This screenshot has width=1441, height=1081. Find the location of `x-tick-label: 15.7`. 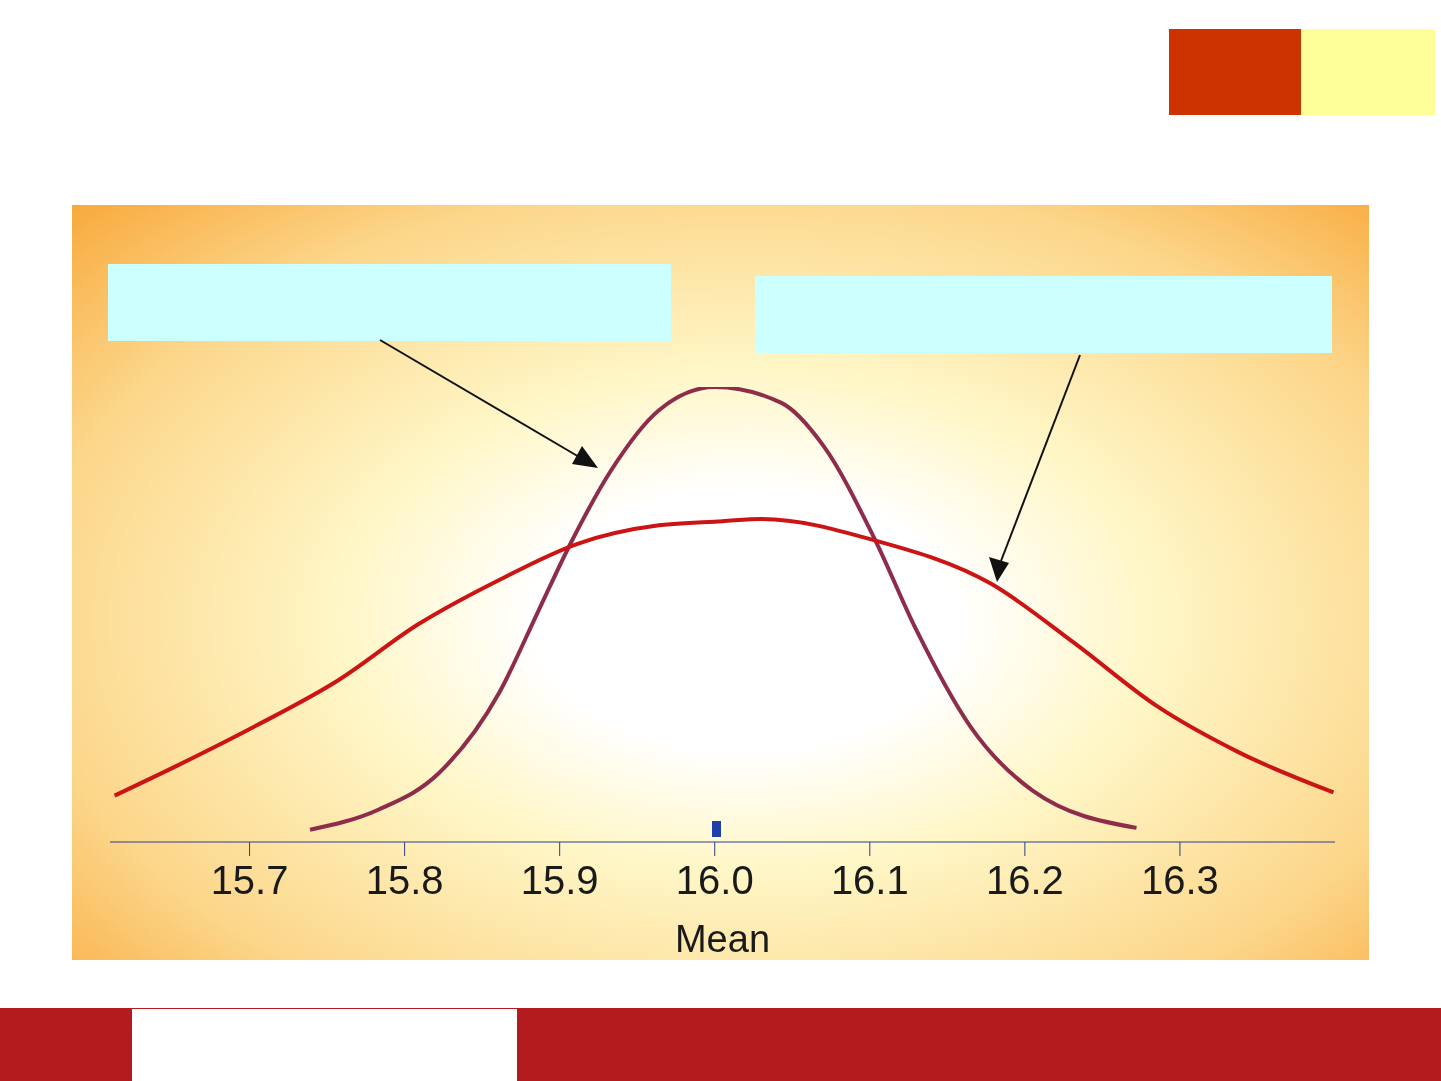

x-tick-label: 15.7 is located at coordinates (249, 880).